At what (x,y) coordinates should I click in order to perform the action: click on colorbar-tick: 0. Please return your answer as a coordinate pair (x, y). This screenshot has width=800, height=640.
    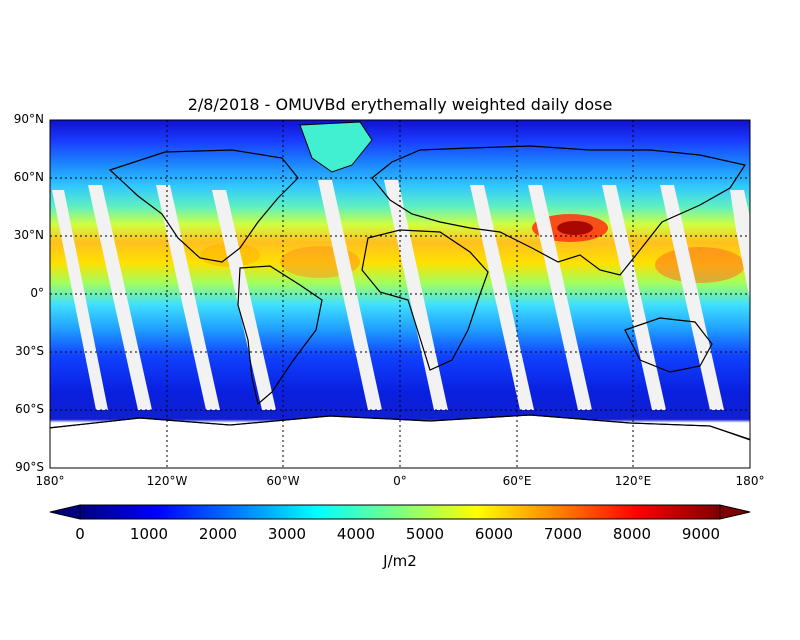
    Looking at the image, I should click on (80, 534).